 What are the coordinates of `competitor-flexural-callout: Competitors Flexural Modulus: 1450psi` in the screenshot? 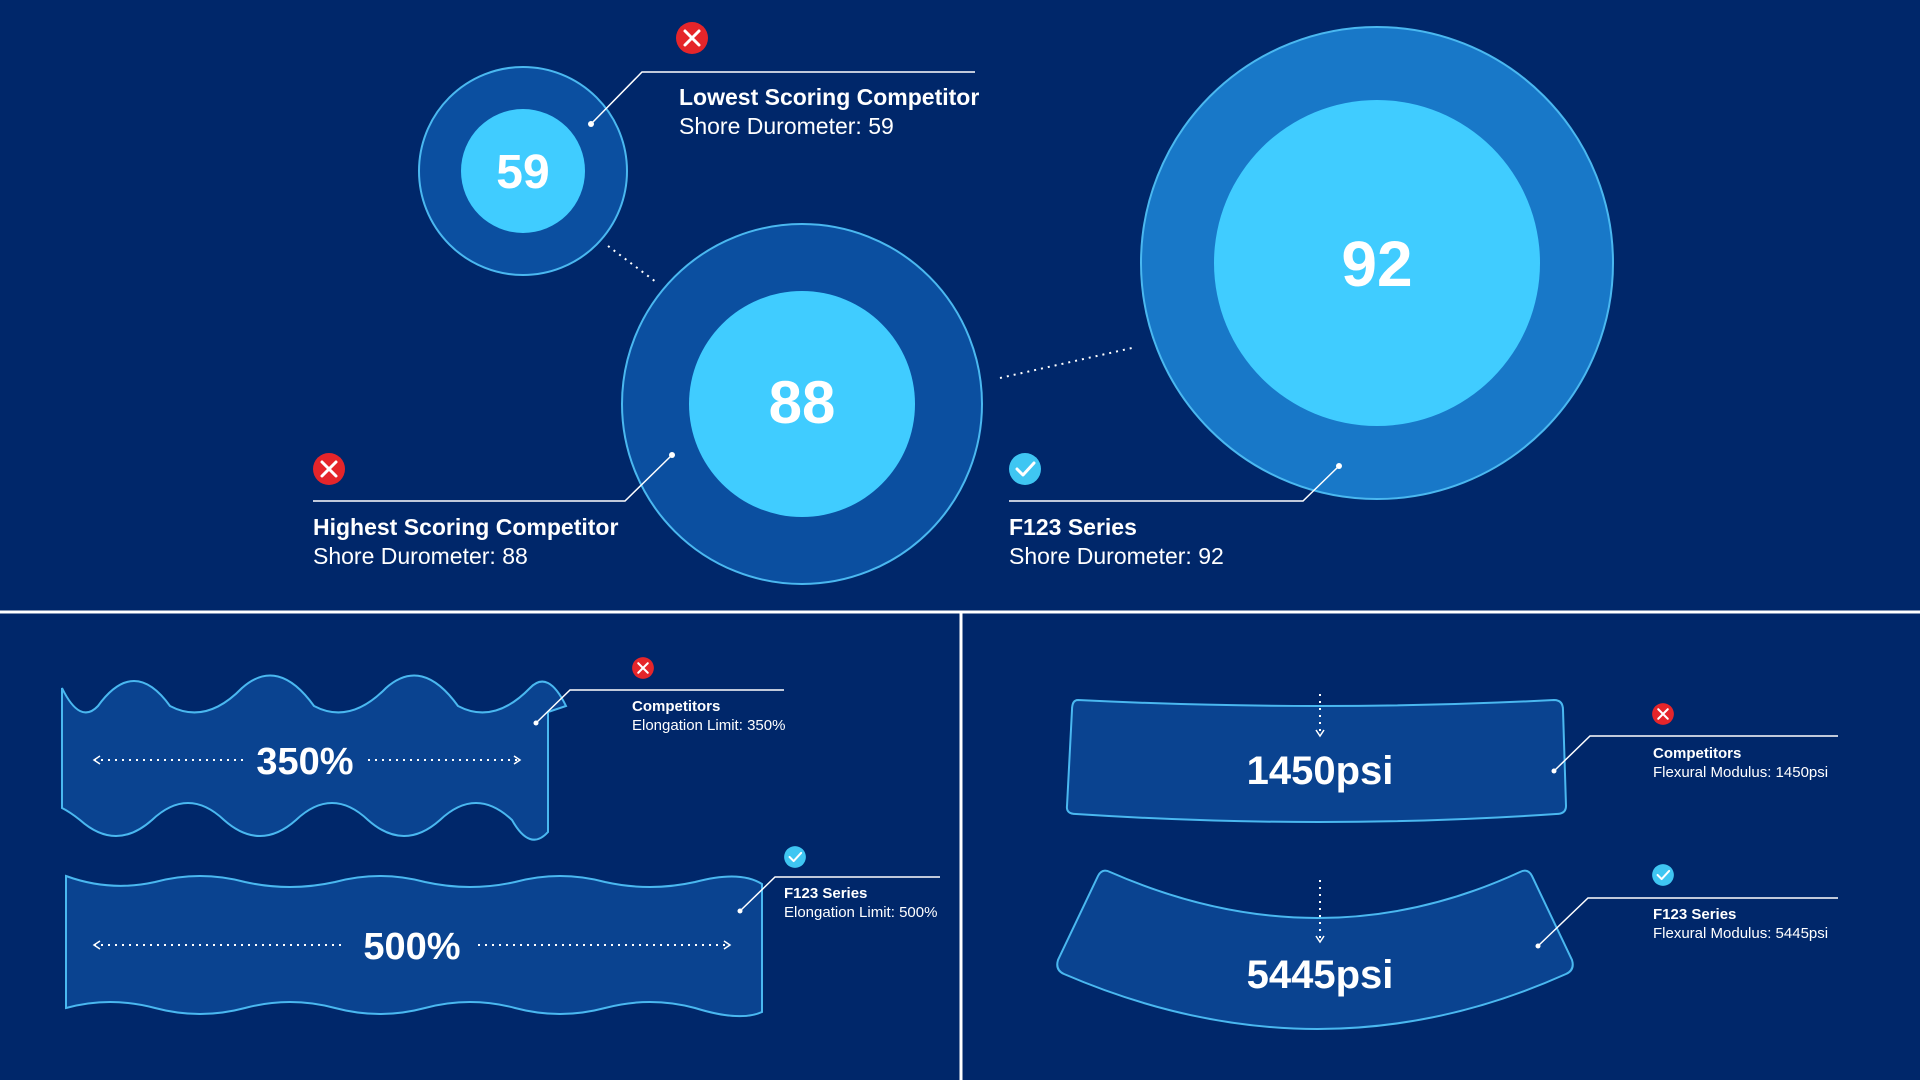 It's located at (1694, 741).